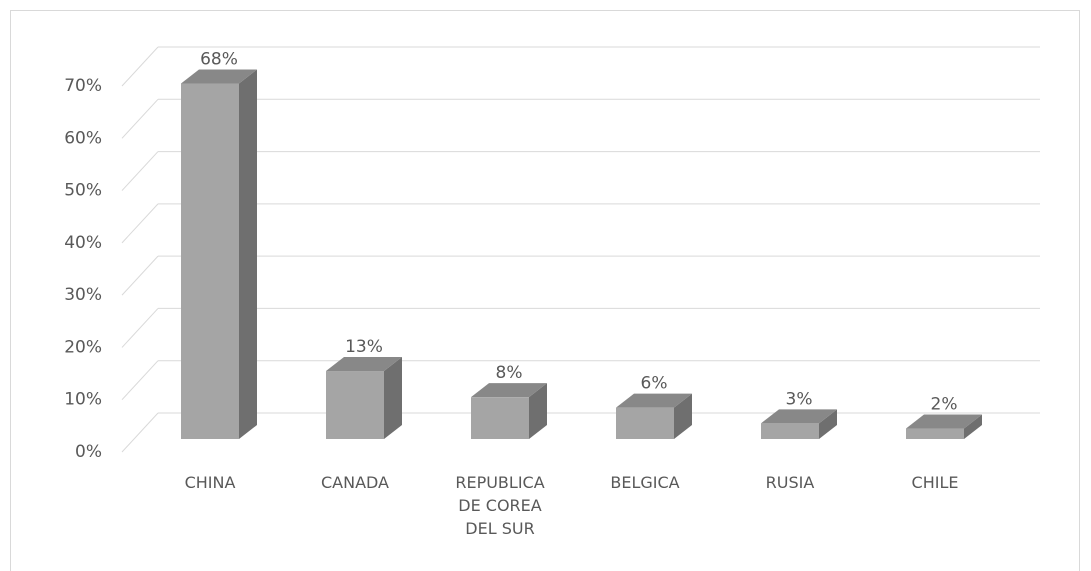 This screenshot has width=1091, height=571. Describe the element at coordinates (935, 482) in the screenshot. I see `x-tick-label: CHILE` at that location.